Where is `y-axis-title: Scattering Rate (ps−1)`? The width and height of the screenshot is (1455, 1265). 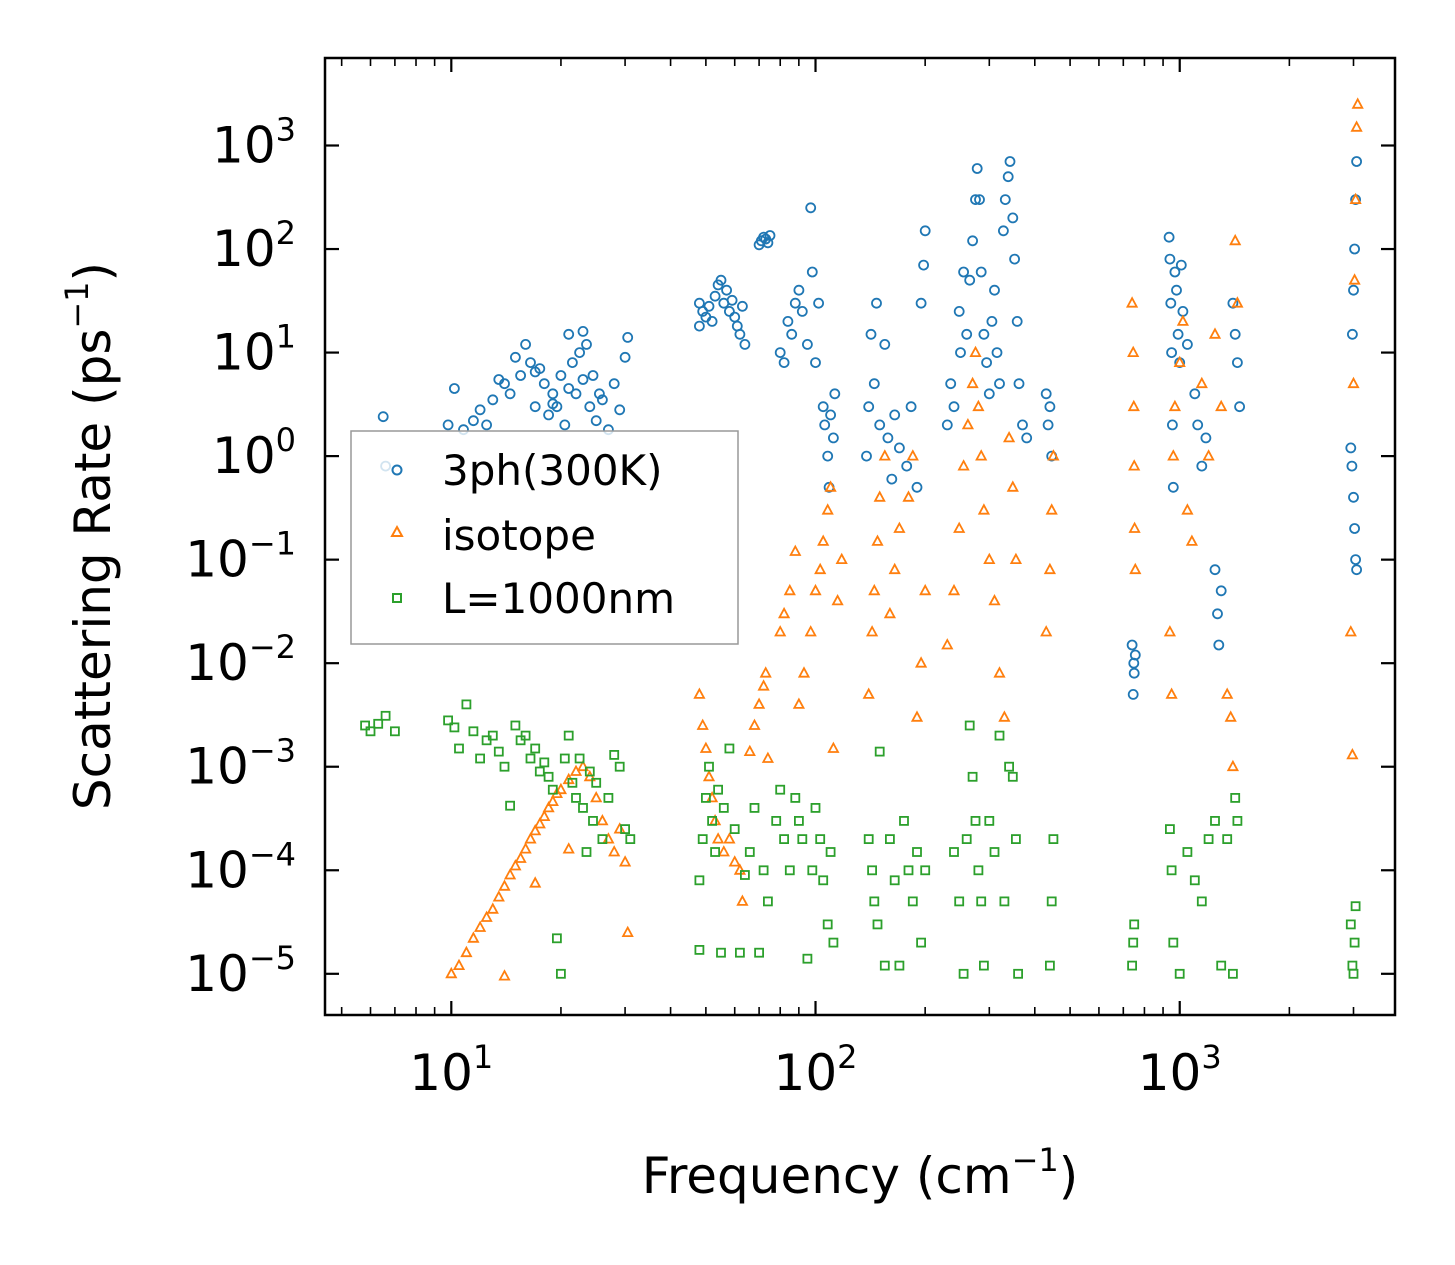
y-axis-title: Scattering Rate (ps−1) is located at coordinates (90, 536).